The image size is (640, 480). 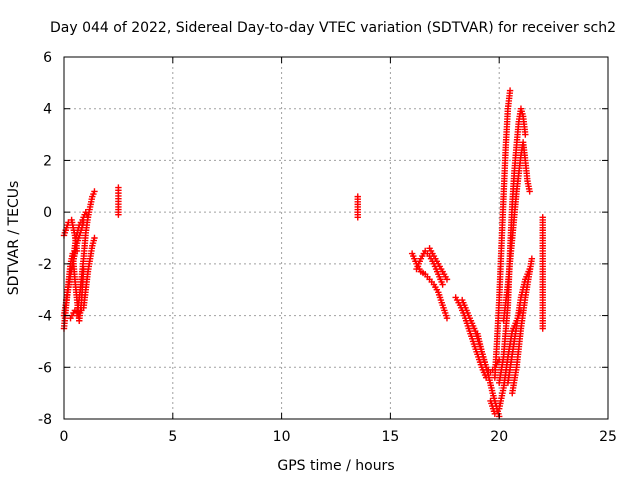 I want to click on y-tick-label: 4, so click(x=47, y=110).